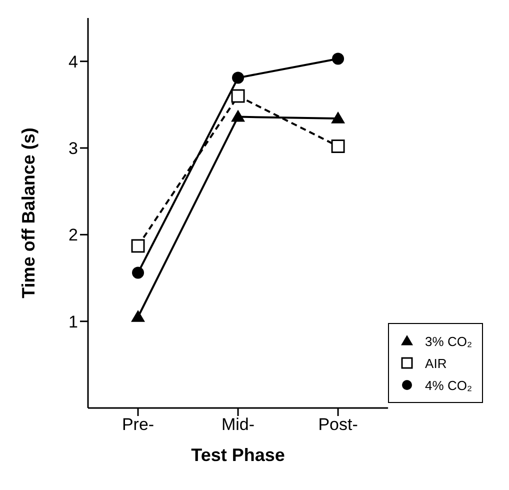 The height and width of the screenshot is (490, 509). Describe the element at coordinates (448, 385) in the screenshot. I see `legend-label: 4% CO₂` at that location.